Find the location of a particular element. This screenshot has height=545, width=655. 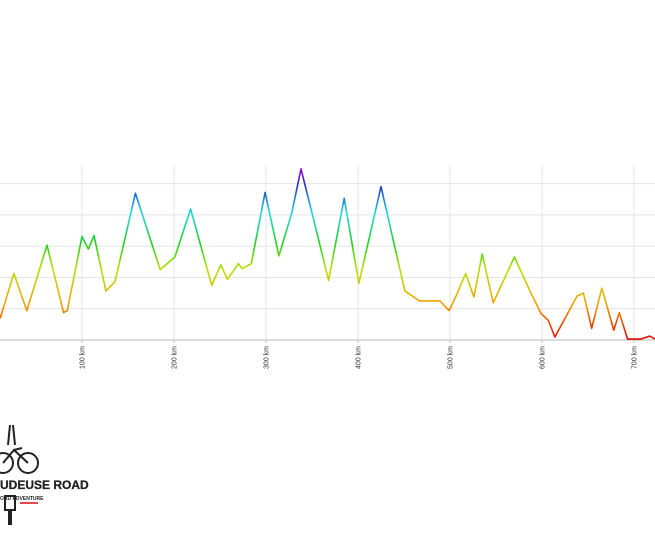

x-tick-label: 600 km is located at coordinates (543, 357).